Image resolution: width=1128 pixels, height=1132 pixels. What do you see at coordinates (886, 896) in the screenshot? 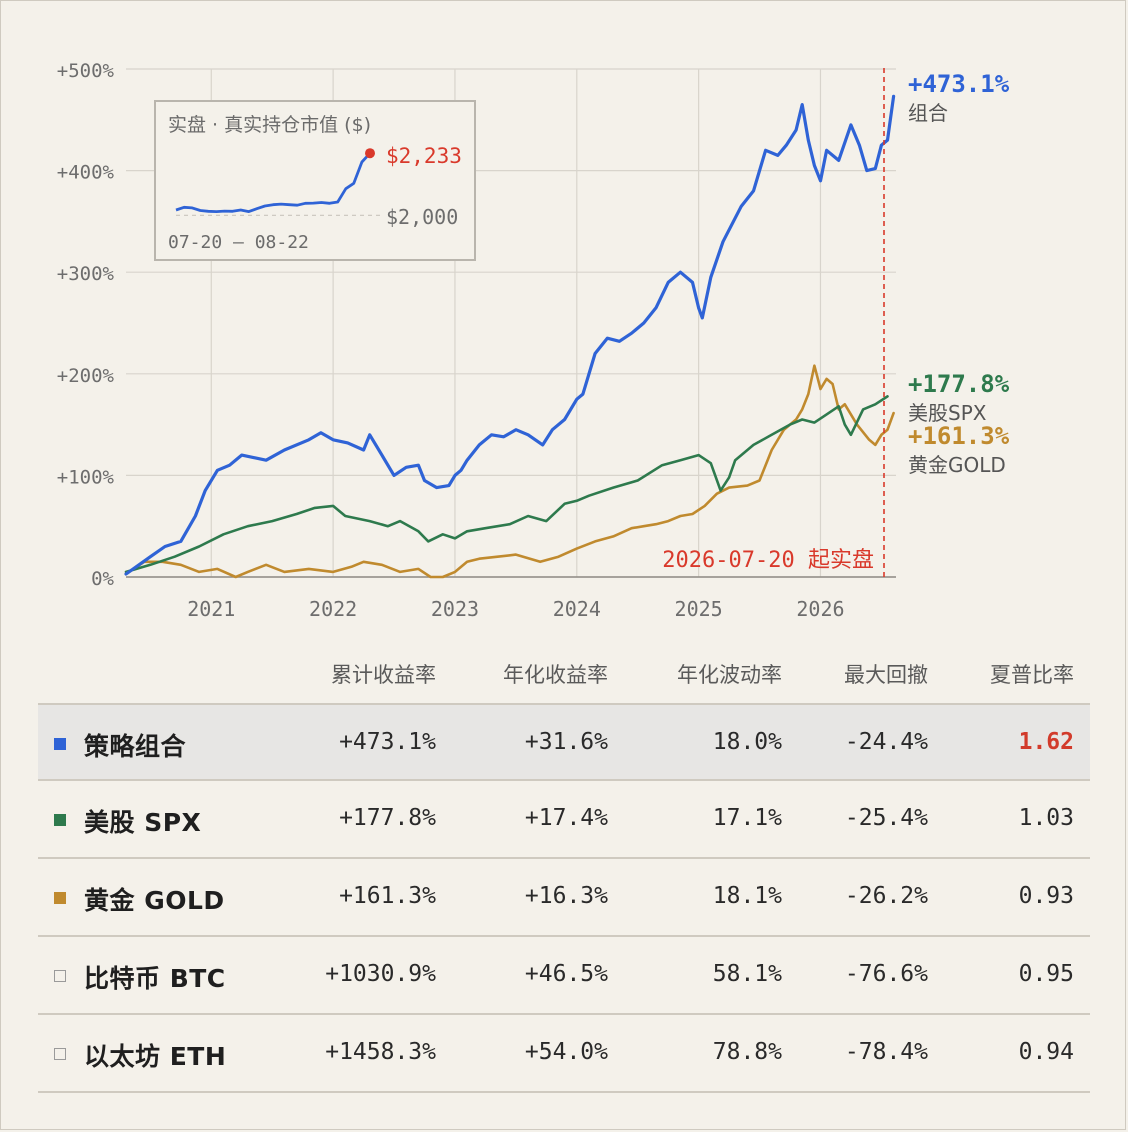
I see `cell-max-drawdown: -26.2%` at bounding box center [886, 896].